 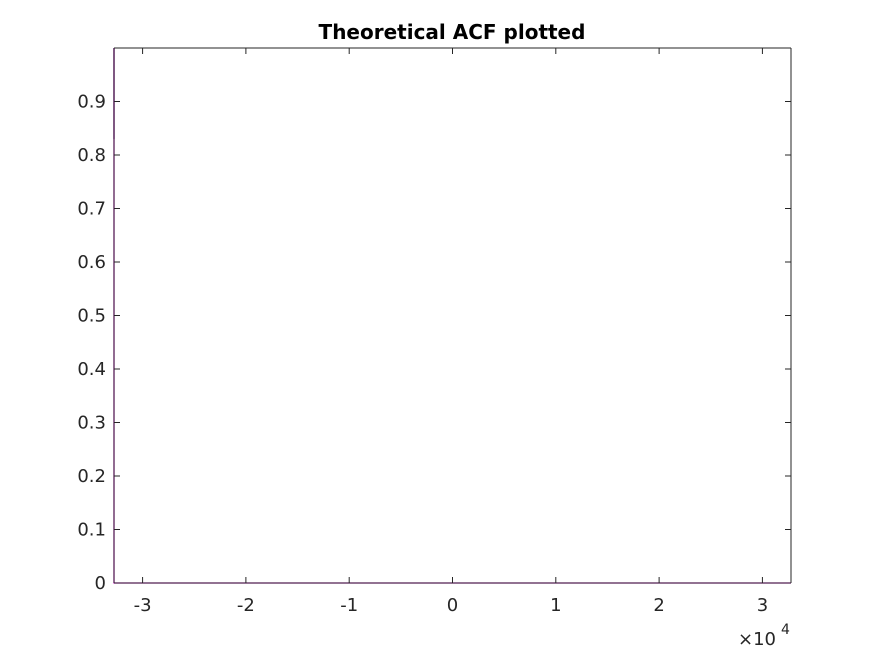 I want to click on y-tick-label: 0.7, so click(x=91, y=209).